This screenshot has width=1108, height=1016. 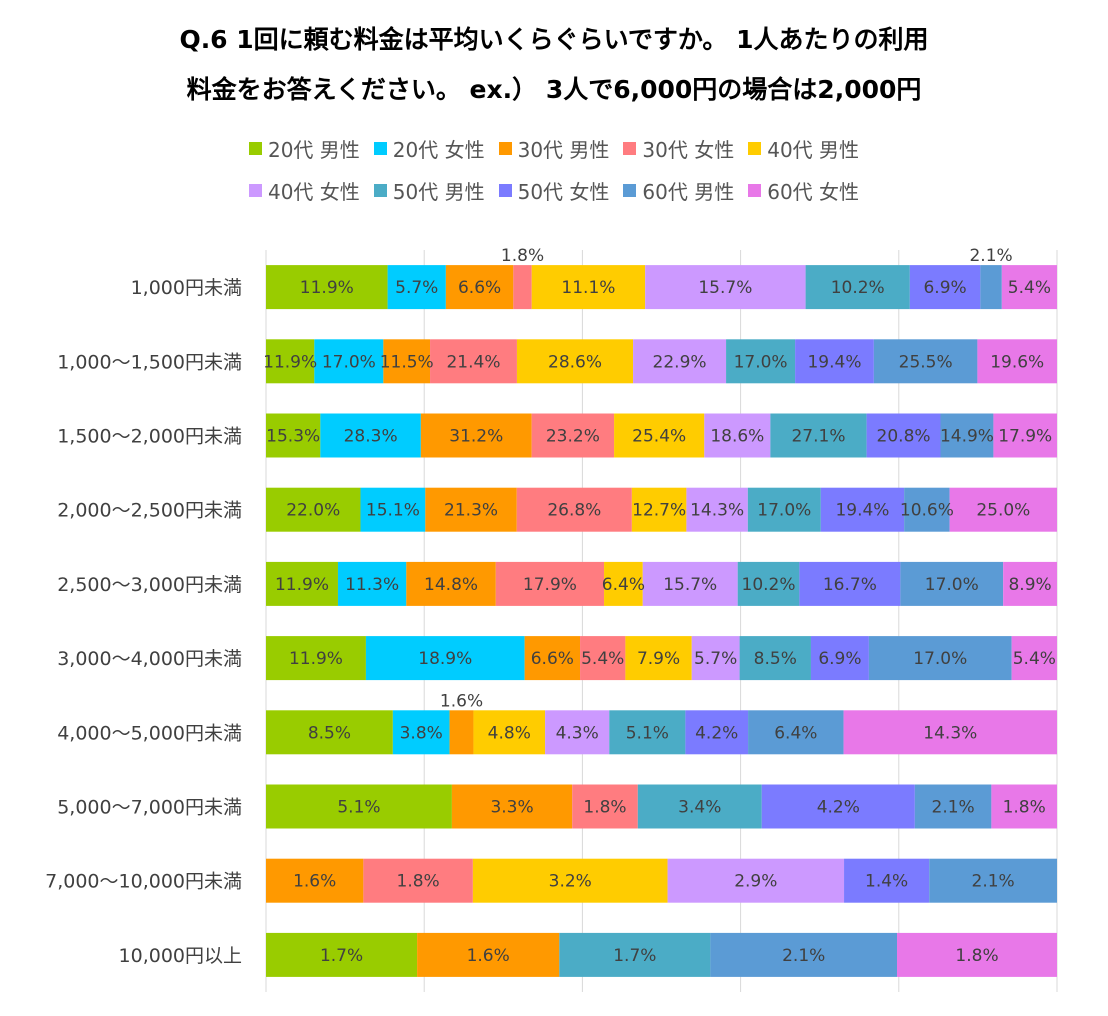 I want to click on data-label: 17.9%, so click(x=550, y=585).